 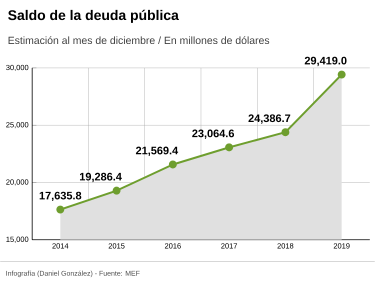 What do you see at coordinates (101, 177) in the screenshot?
I see `data-label: 19,286.4` at bounding box center [101, 177].